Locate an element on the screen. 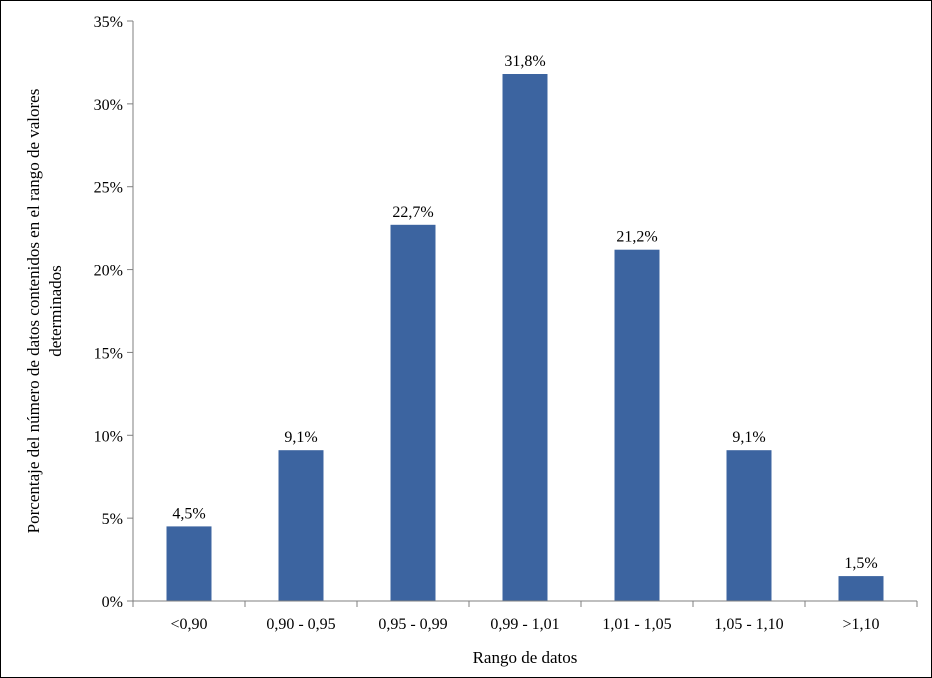 This screenshot has height=678, width=932. y-tick-label: 5% is located at coordinates (112, 519).